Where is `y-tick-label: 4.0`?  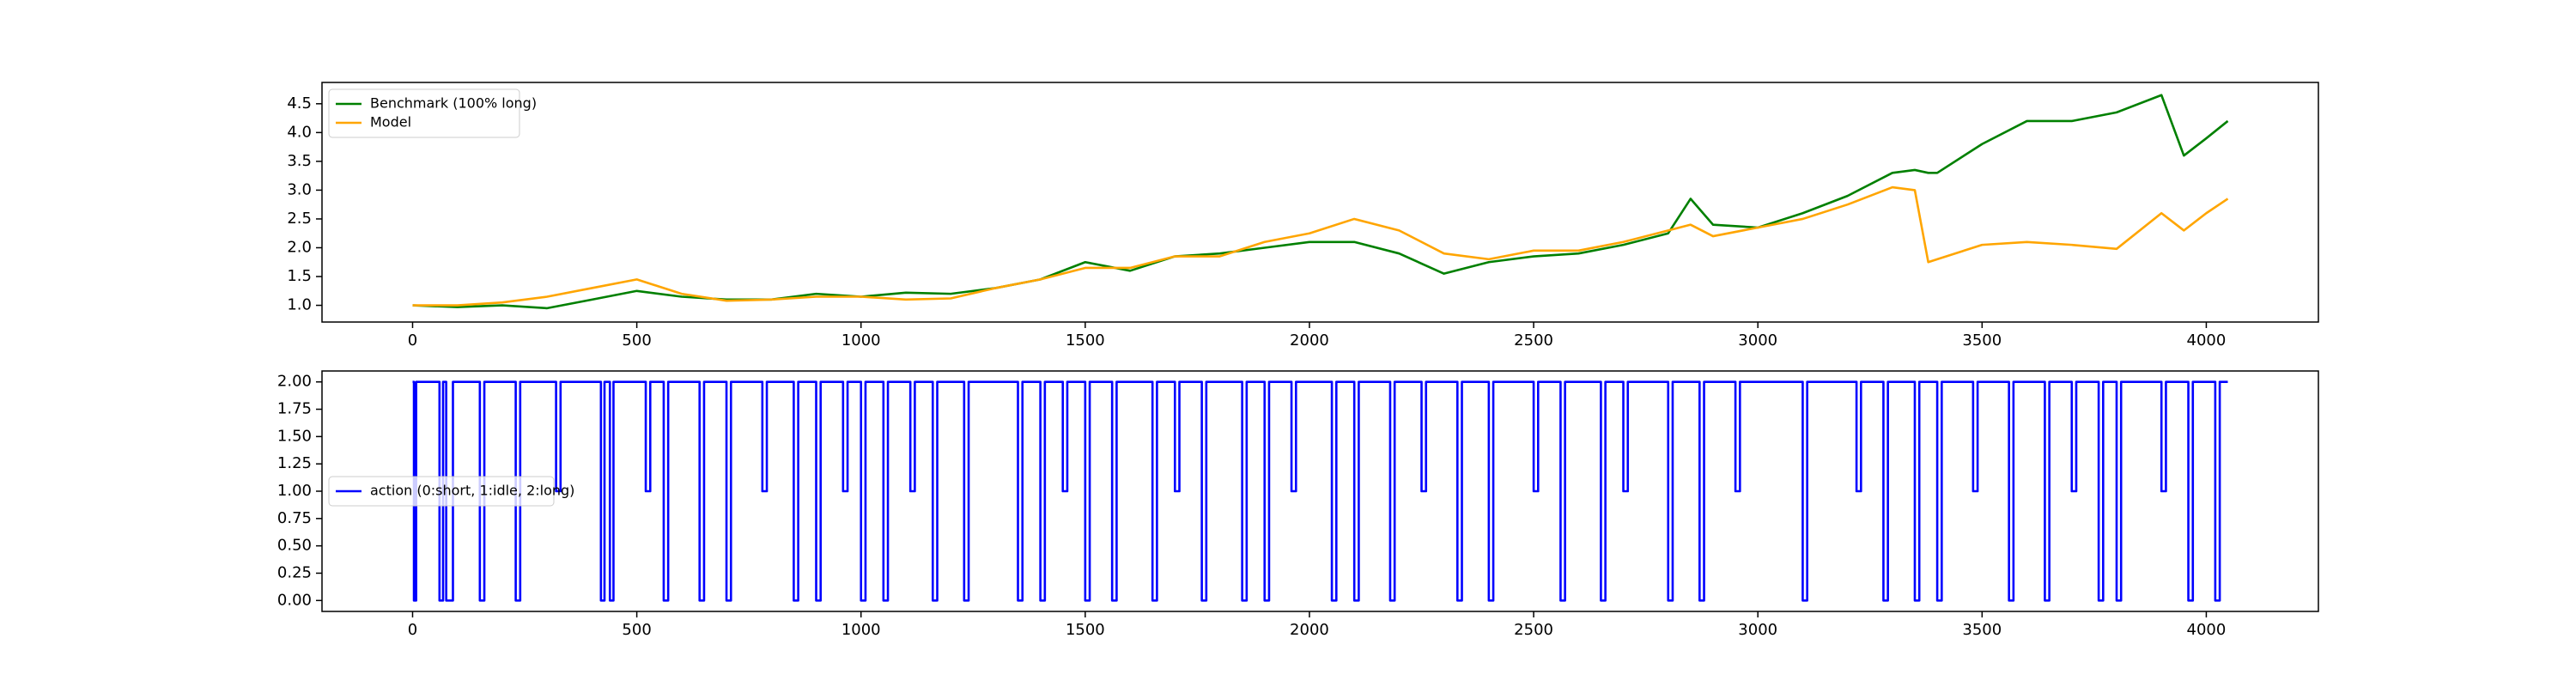 y-tick-label: 4.0 is located at coordinates (300, 132).